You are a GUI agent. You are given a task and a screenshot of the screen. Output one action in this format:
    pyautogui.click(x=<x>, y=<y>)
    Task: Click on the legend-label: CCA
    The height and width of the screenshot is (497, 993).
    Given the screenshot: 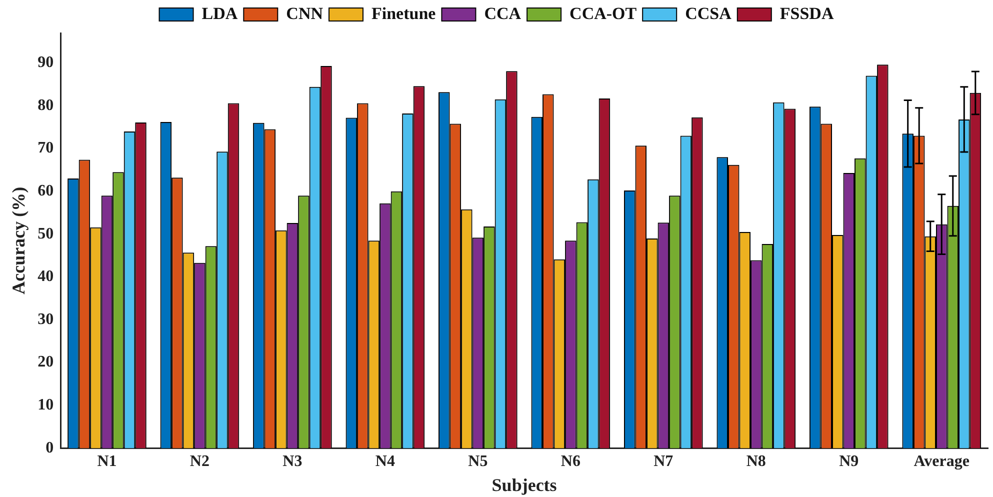 What is the action you would take?
    pyautogui.click(x=503, y=13)
    